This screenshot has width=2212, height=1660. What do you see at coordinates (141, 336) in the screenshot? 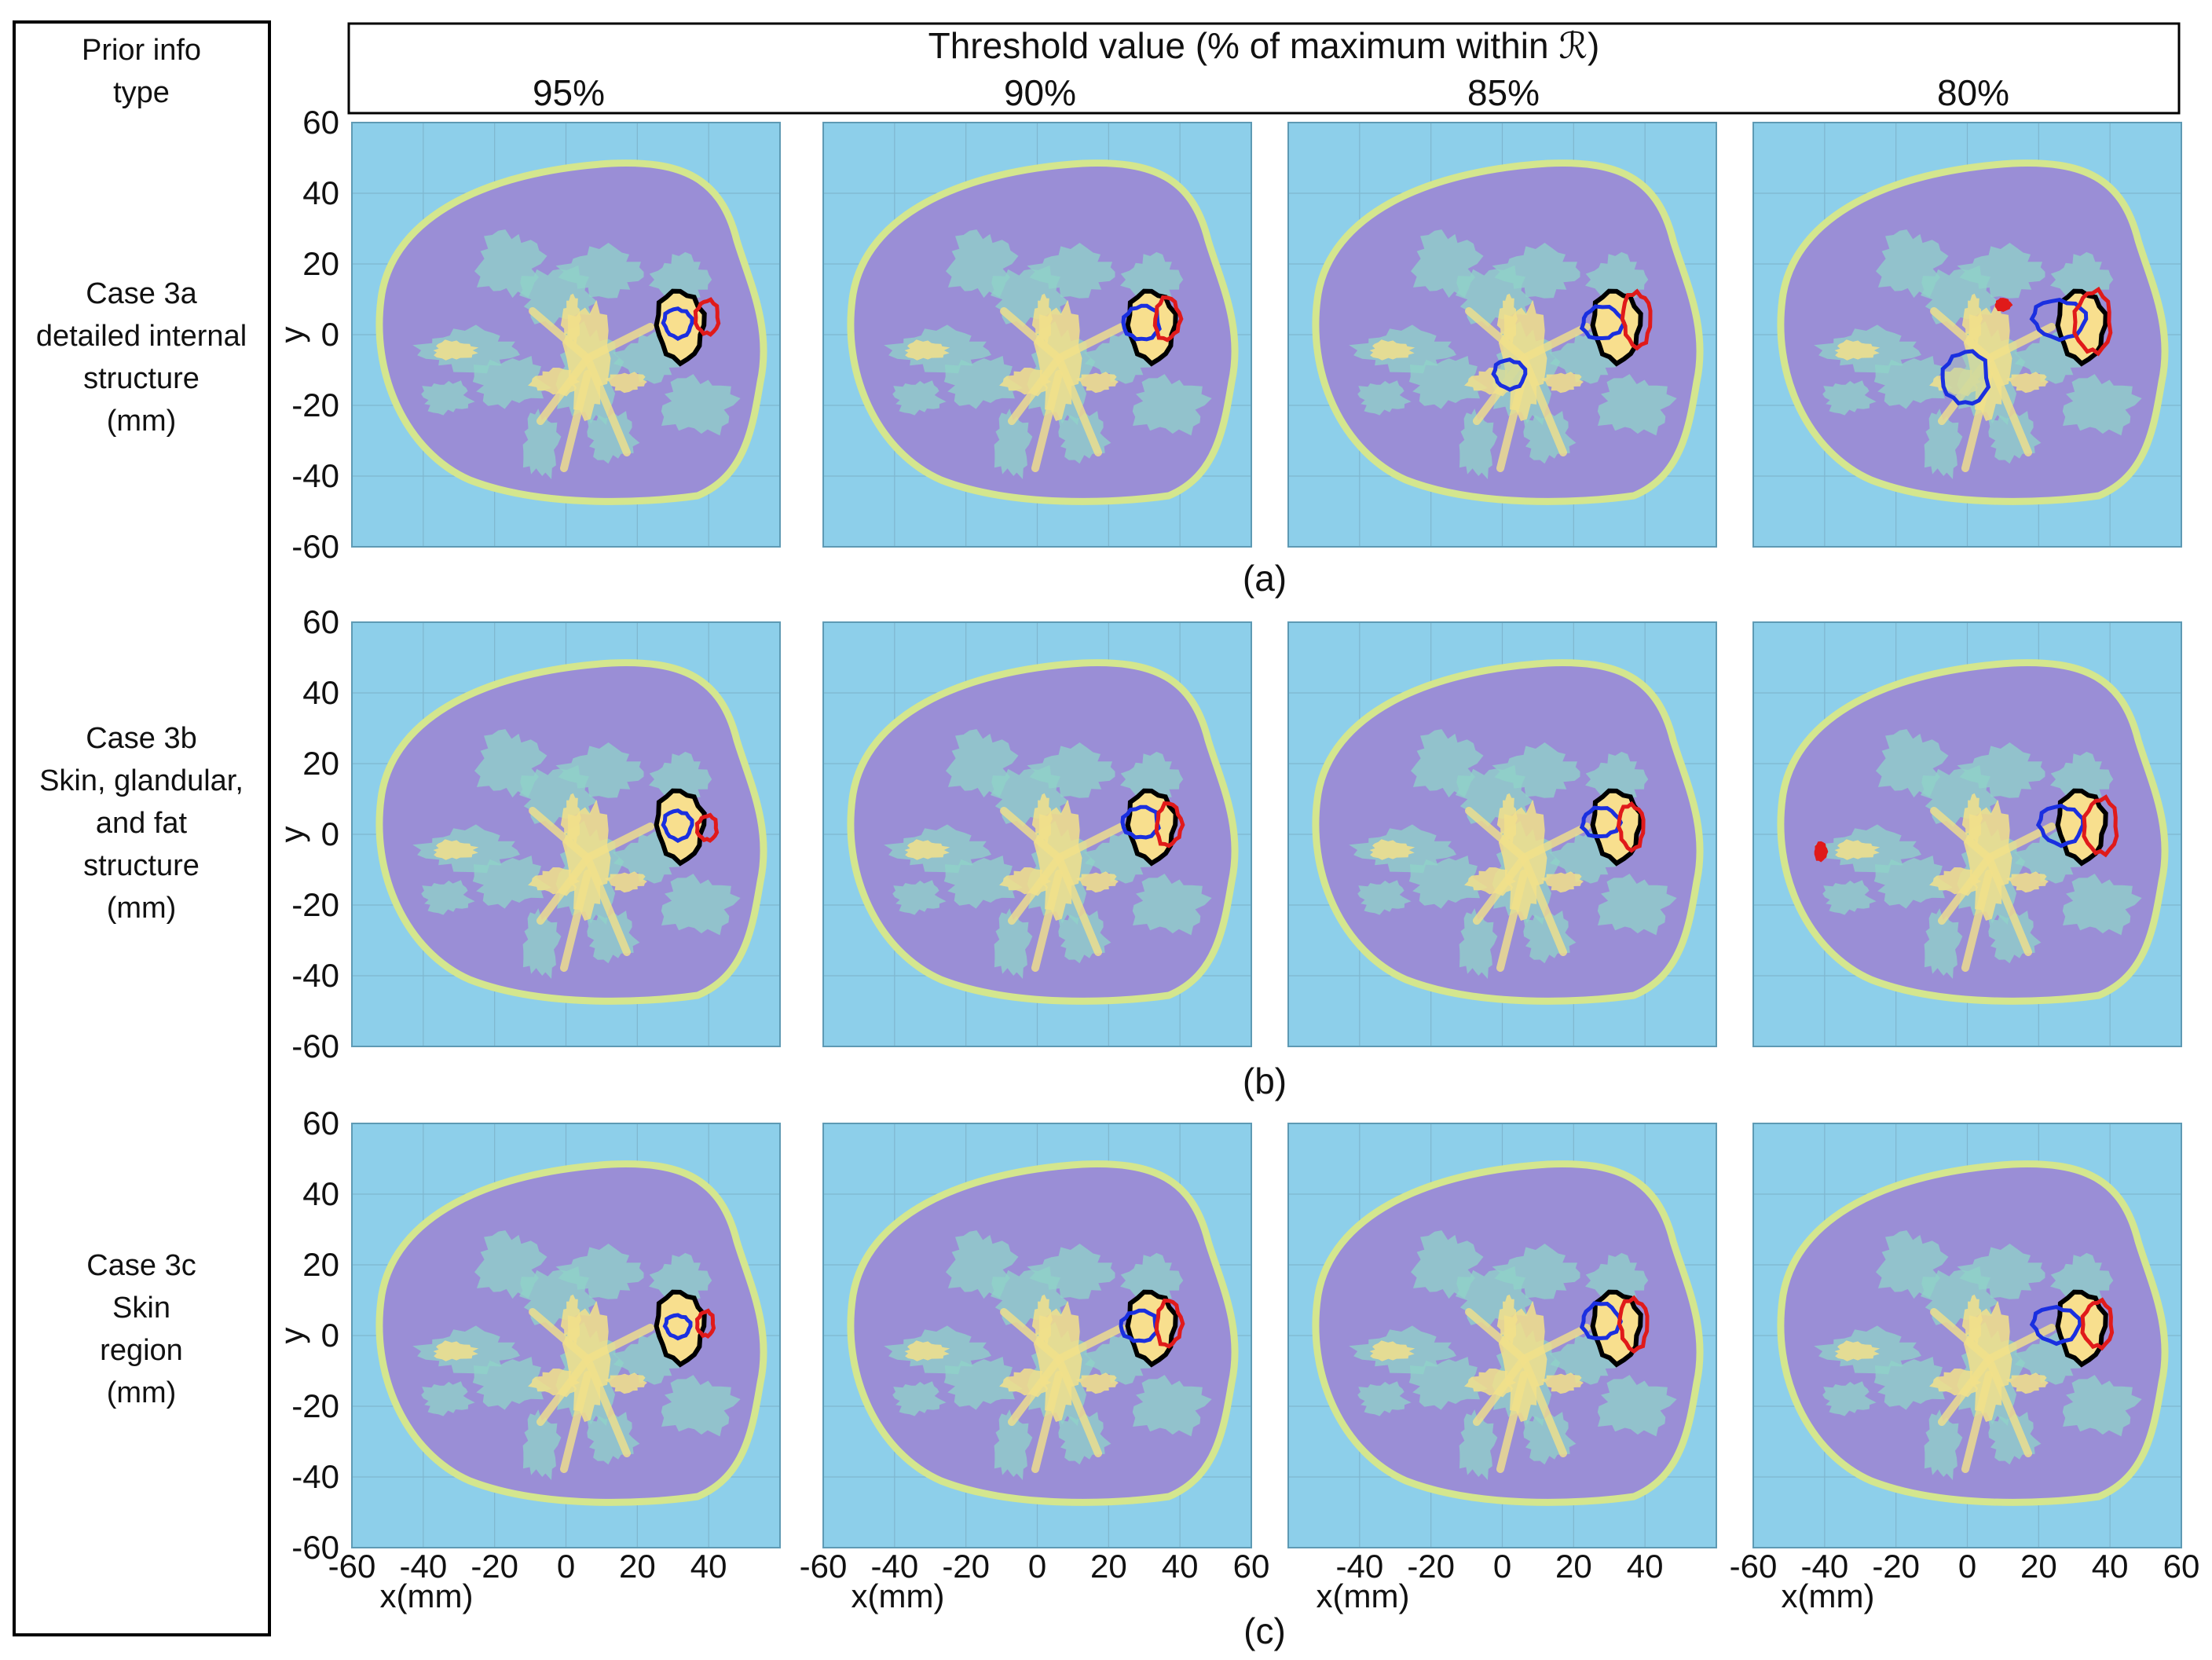
I see `row-a-line-2: detailed internal` at bounding box center [141, 336].